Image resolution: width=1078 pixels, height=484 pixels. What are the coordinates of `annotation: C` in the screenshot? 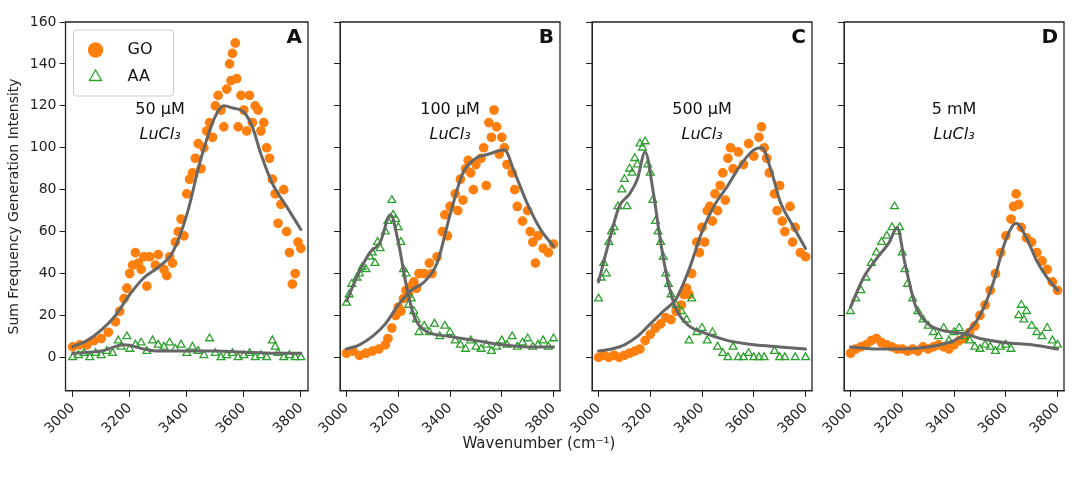 It's located at (798, 36).